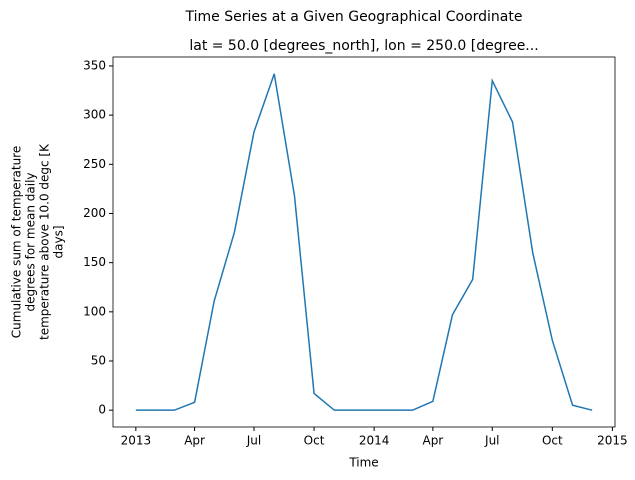 The height and width of the screenshot is (480, 635). Describe the element at coordinates (136, 441) in the screenshot. I see `x-tick-label: 2013` at that location.